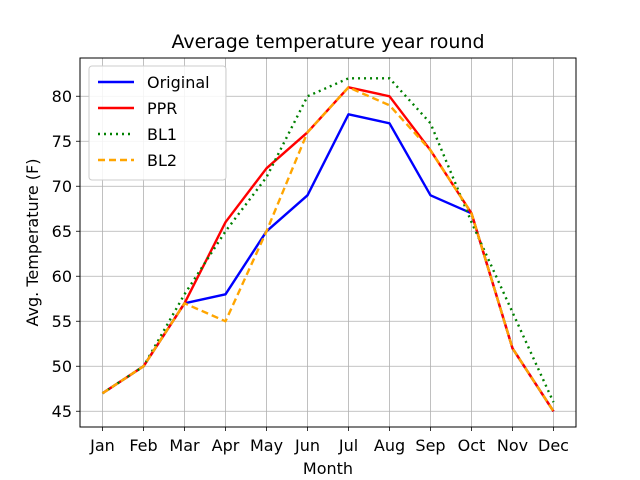 The height and width of the screenshot is (480, 640). I want to click on x-tick-label: Jan, so click(102, 445).